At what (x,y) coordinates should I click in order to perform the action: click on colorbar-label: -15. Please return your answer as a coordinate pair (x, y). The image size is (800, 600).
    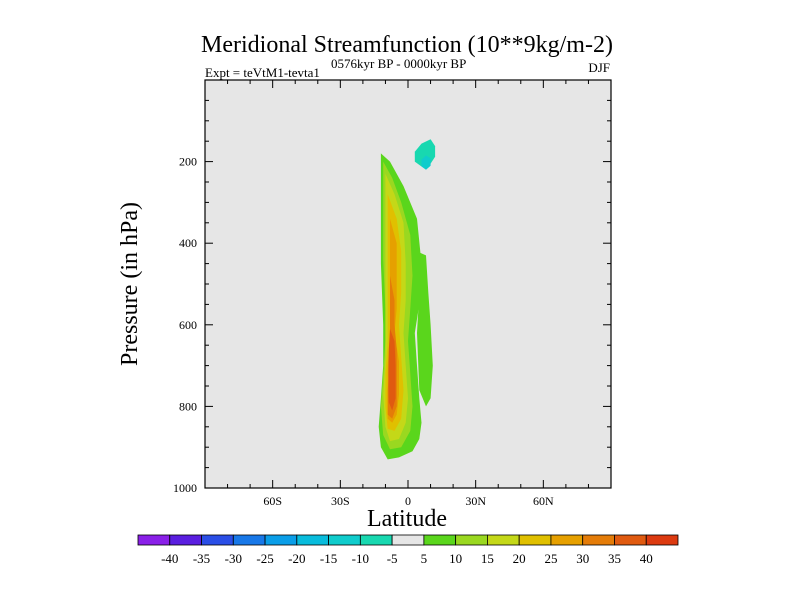
    Looking at the image, I should click on (328, 558).